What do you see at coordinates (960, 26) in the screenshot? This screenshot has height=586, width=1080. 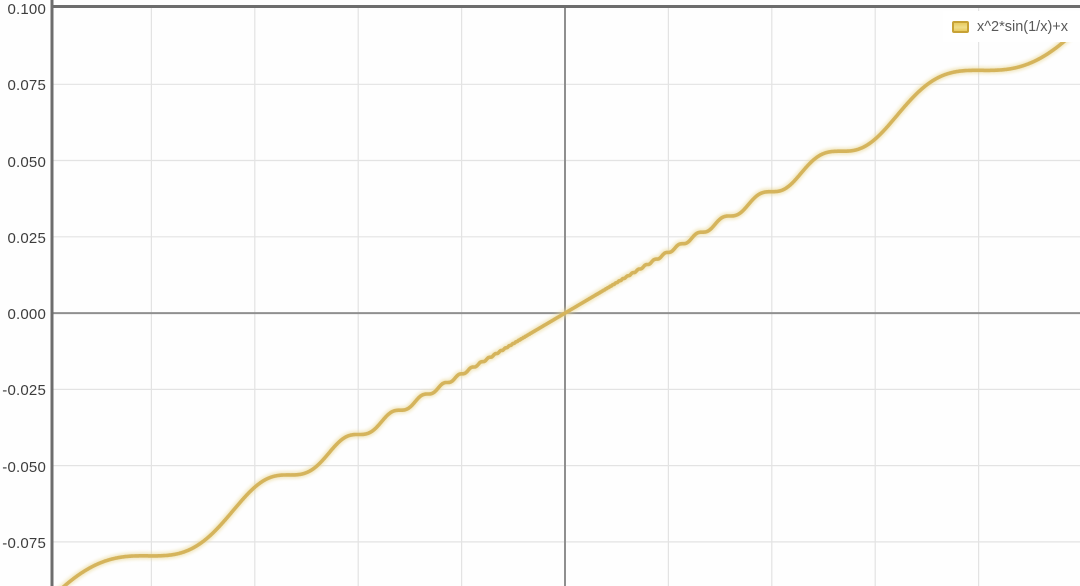 I see `legend-swatch-icon` at bounding box center [960, 26].